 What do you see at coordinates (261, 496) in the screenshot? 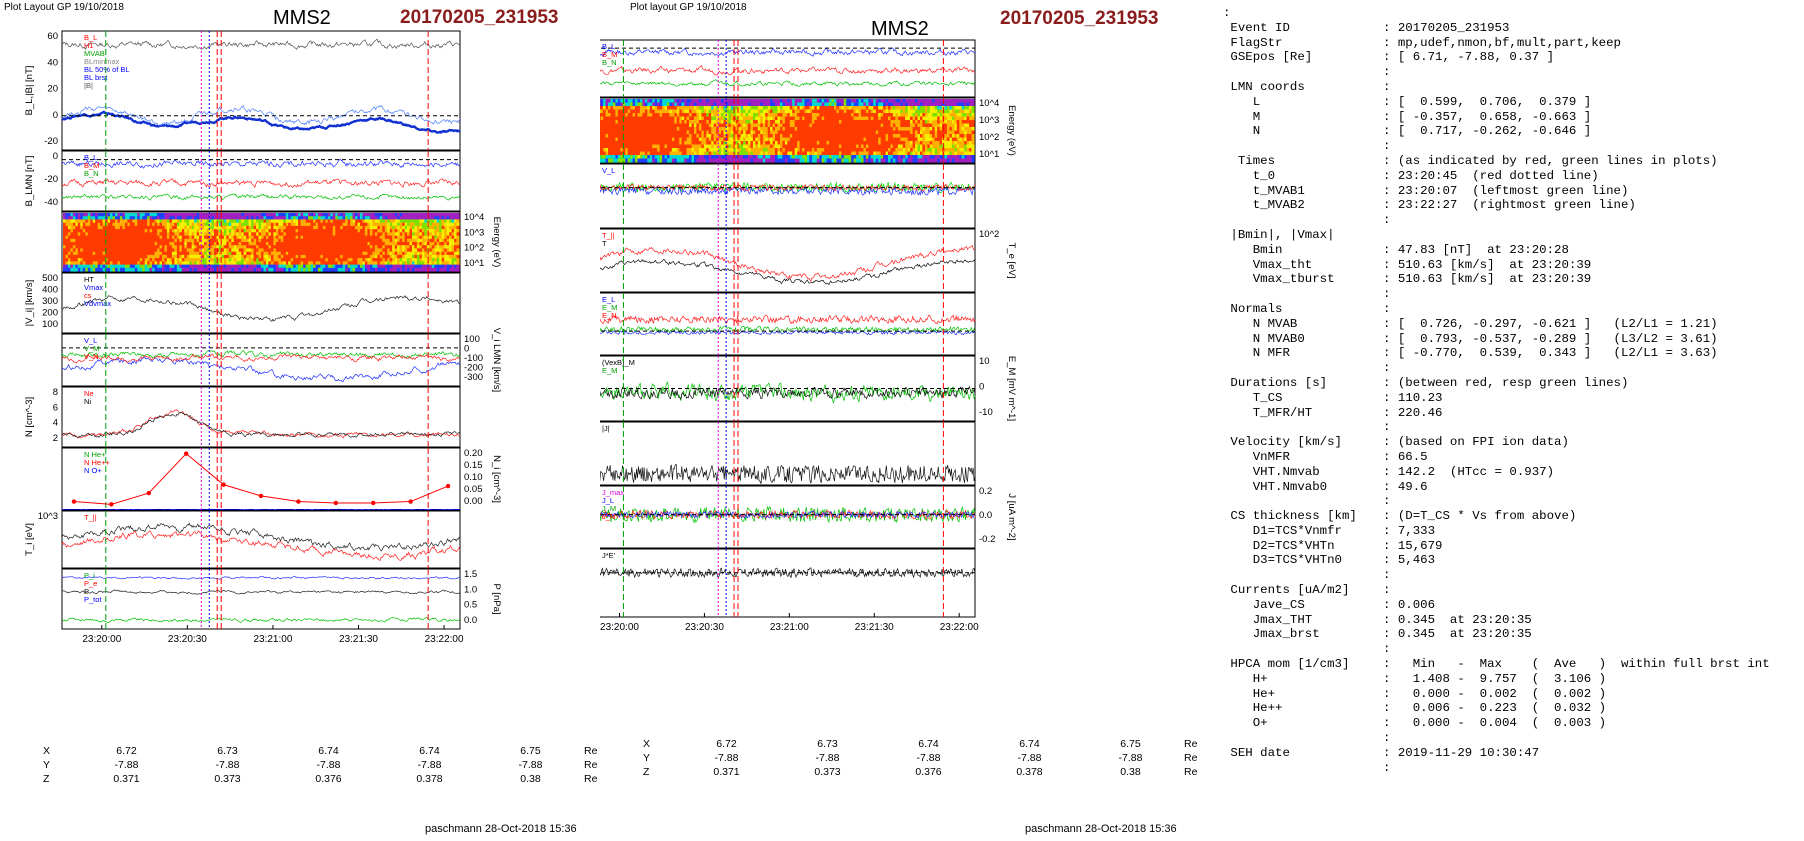
I see `he-pp-point` at bounding box center [261, 496].